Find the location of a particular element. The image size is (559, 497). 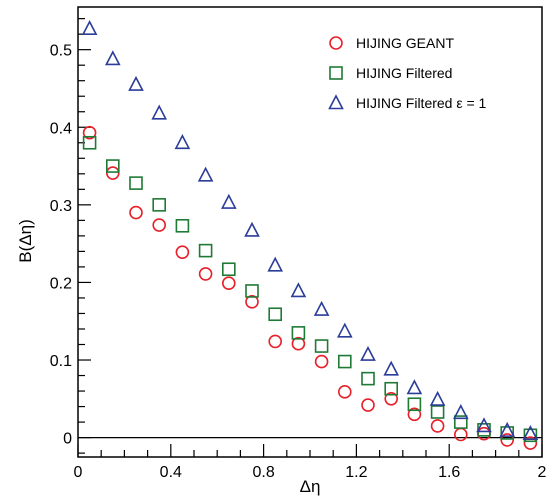

legend-label-hijing-filtered-eps1: HIJING Filtered ε = 1 is located at coordinates (421, 103).